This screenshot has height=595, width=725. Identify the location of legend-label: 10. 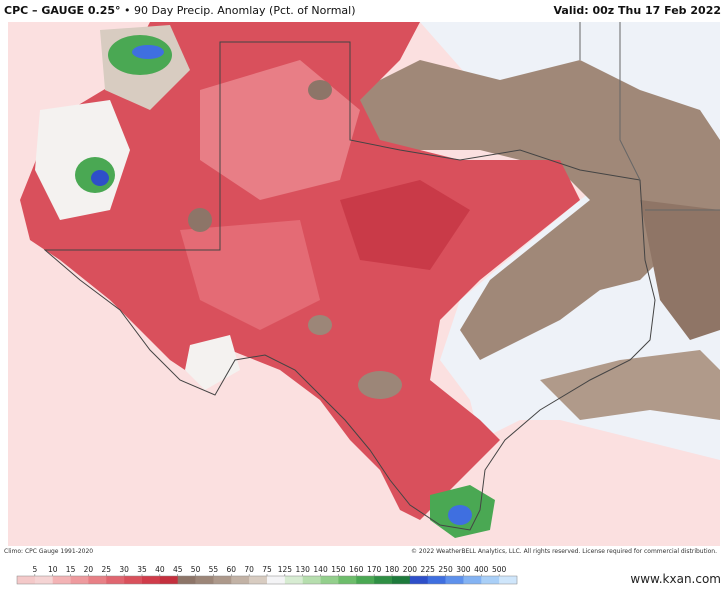
(53, 569).